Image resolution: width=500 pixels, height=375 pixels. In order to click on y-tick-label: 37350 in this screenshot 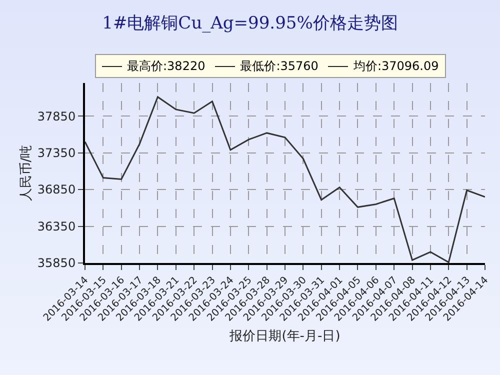, I will do `click(56, 153)`.